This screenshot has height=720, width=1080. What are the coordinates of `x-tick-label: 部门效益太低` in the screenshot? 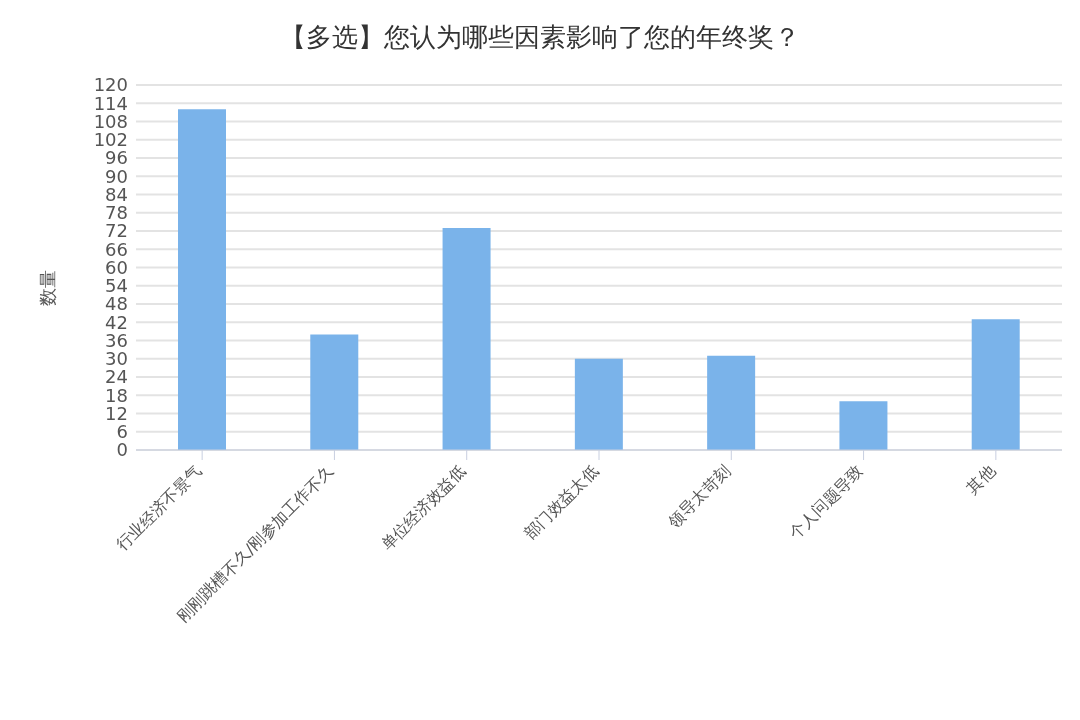 It's located at (561, 502).